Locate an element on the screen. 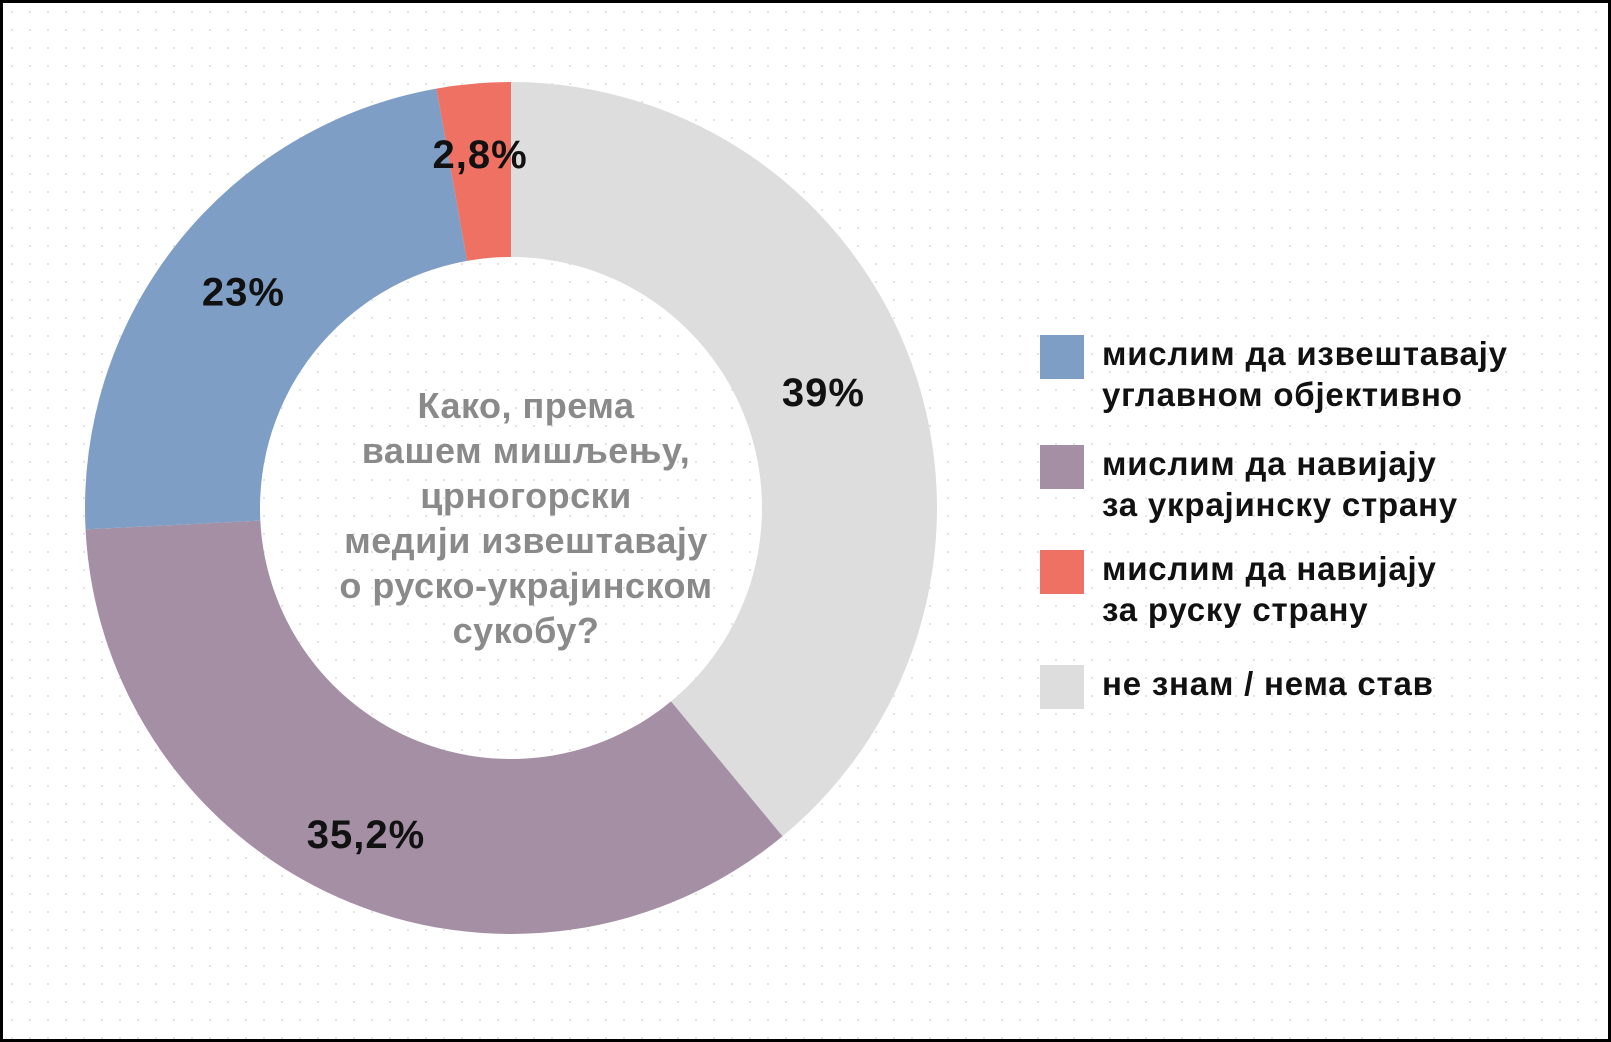  legend-label-ukrainian-side: мислим да навијају за украјинску страну is located at coordinates (1280, 484).